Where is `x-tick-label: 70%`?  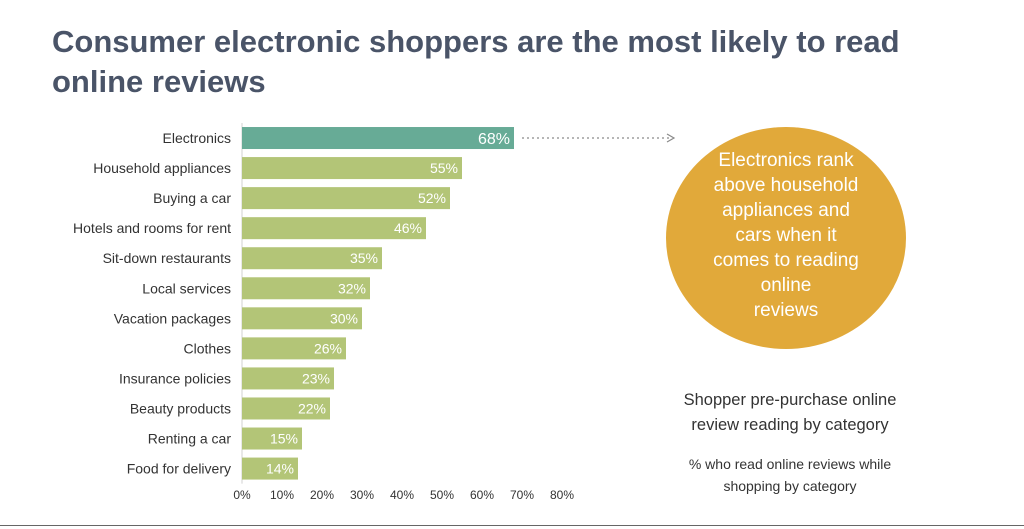
x-tick-label: 70% is located at coordinates (522, 495).